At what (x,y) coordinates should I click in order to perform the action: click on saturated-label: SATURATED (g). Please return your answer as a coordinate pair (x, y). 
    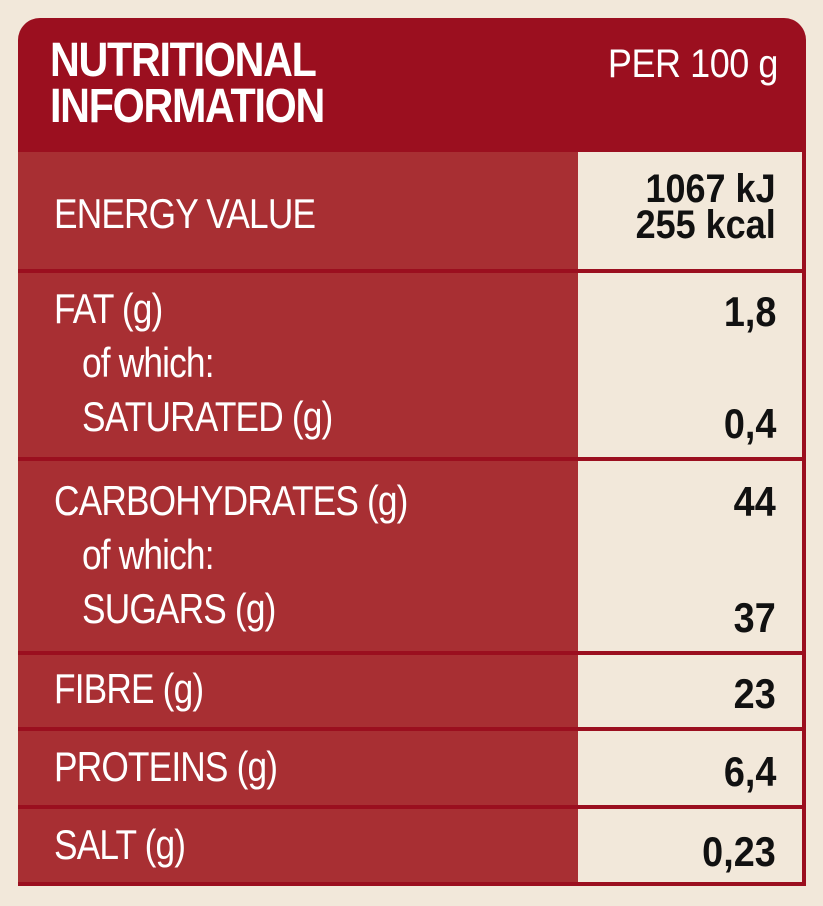
    Looking at the image, I should click on (207, 416).